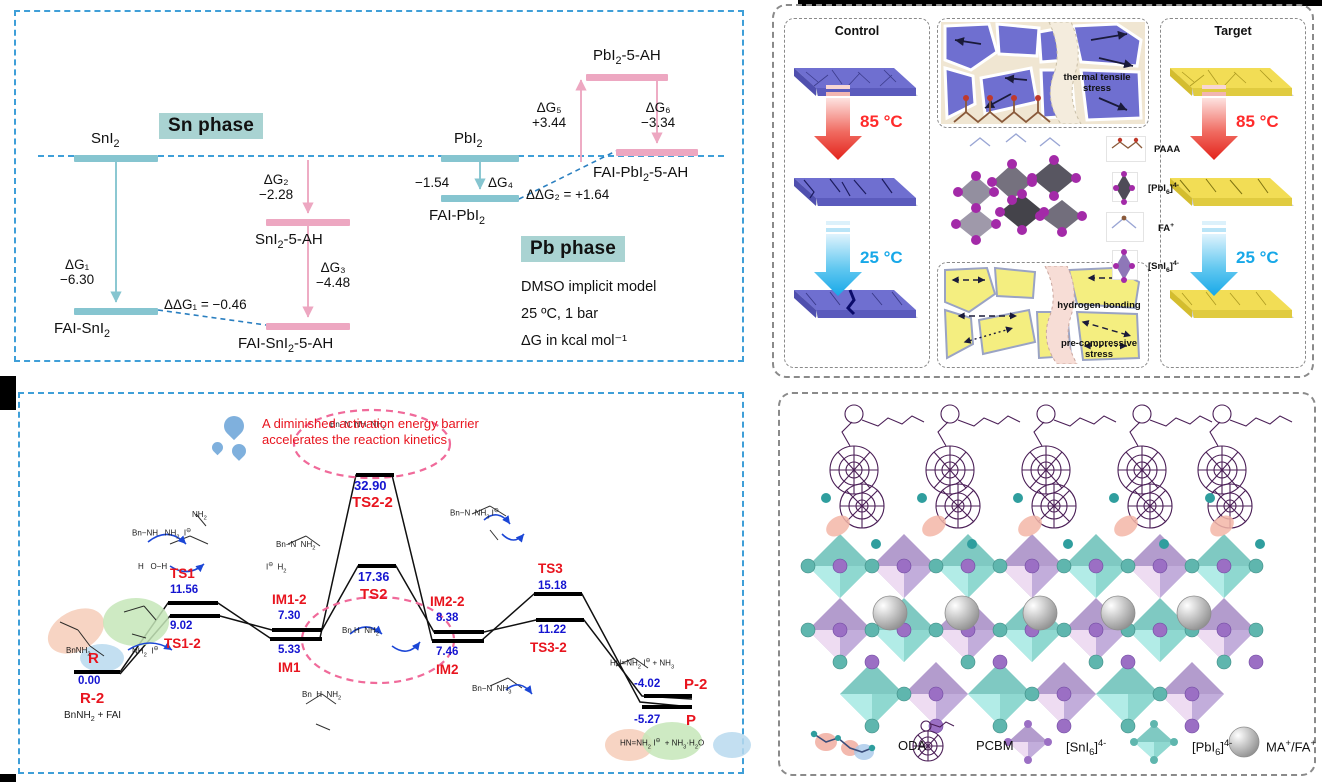 The image size is (1322, 782). I want to click on reactant-formula: BnNH2 + FAI, so click(93, 716).